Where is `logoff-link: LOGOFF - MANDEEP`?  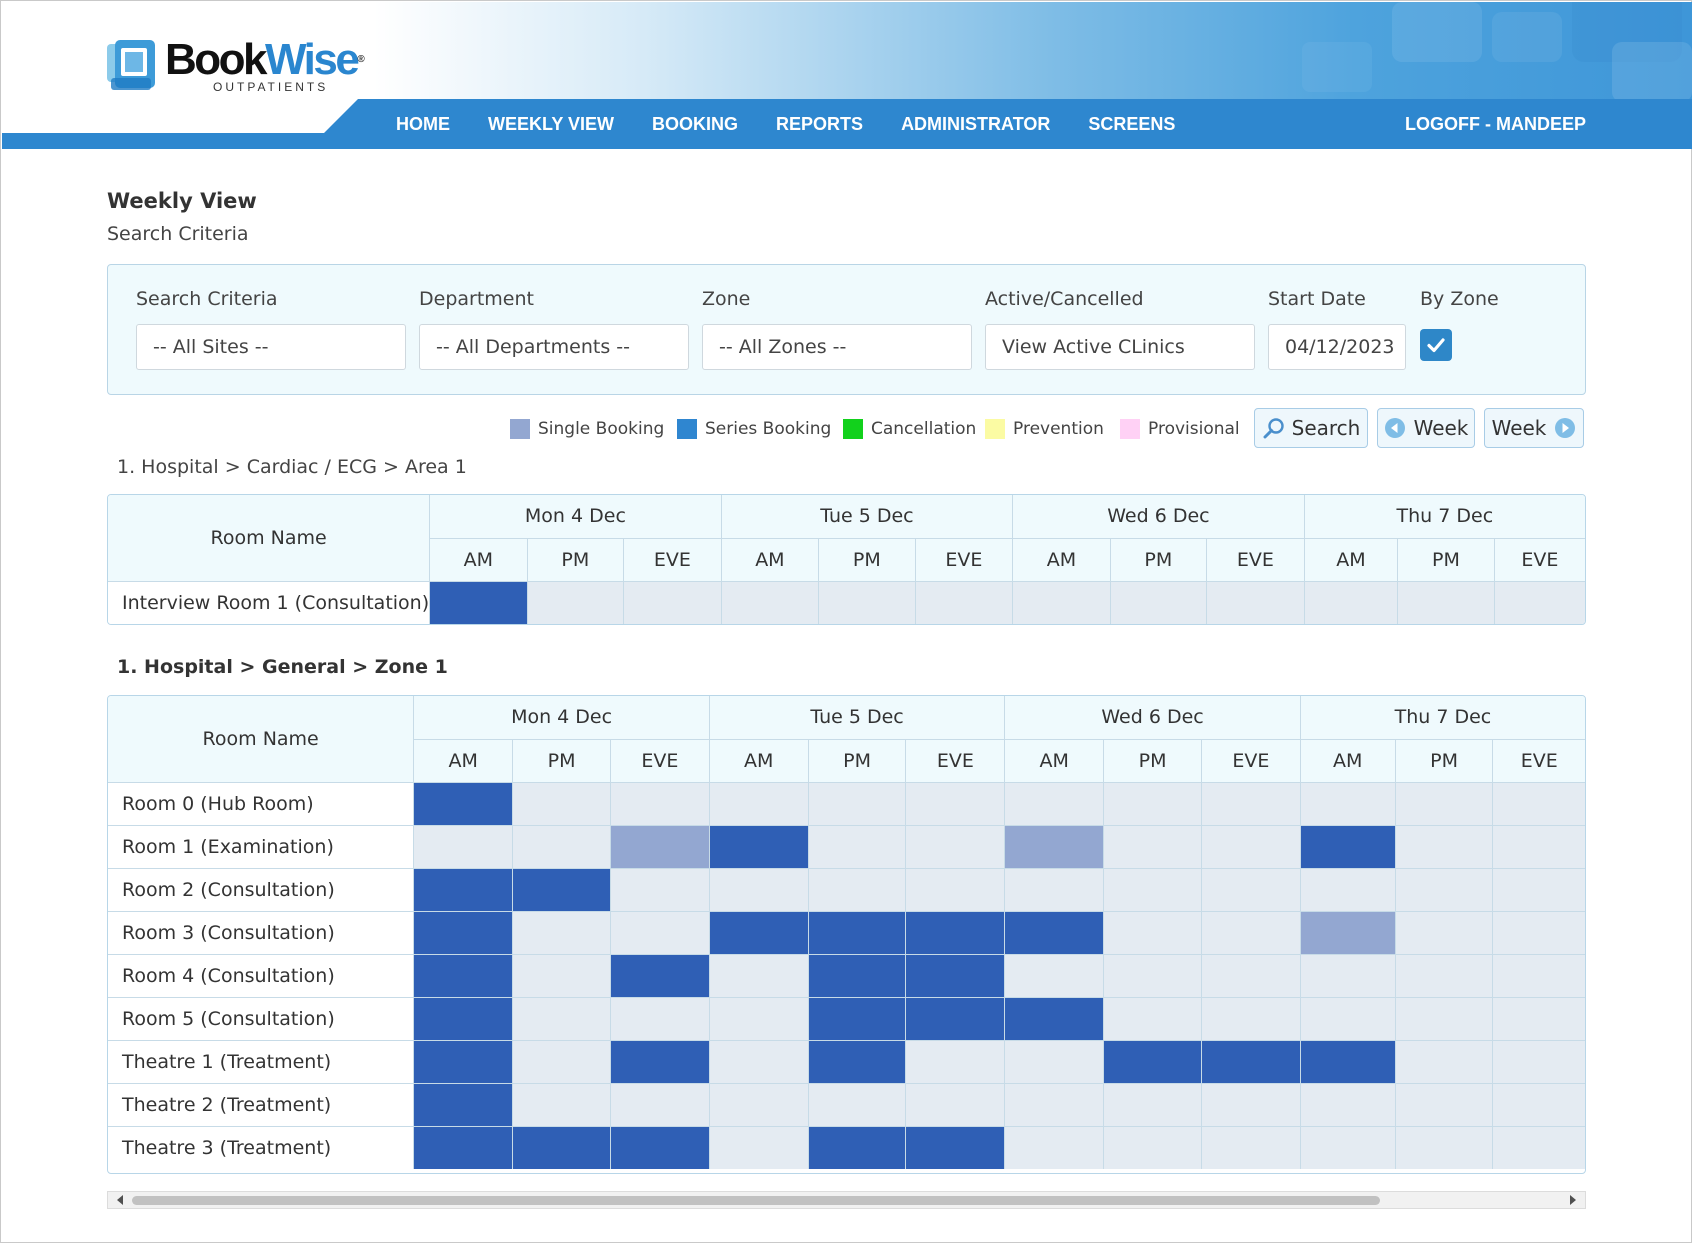 logoff-link: LOGOFF - MANDEEP is located at coordinates (1495, 124).